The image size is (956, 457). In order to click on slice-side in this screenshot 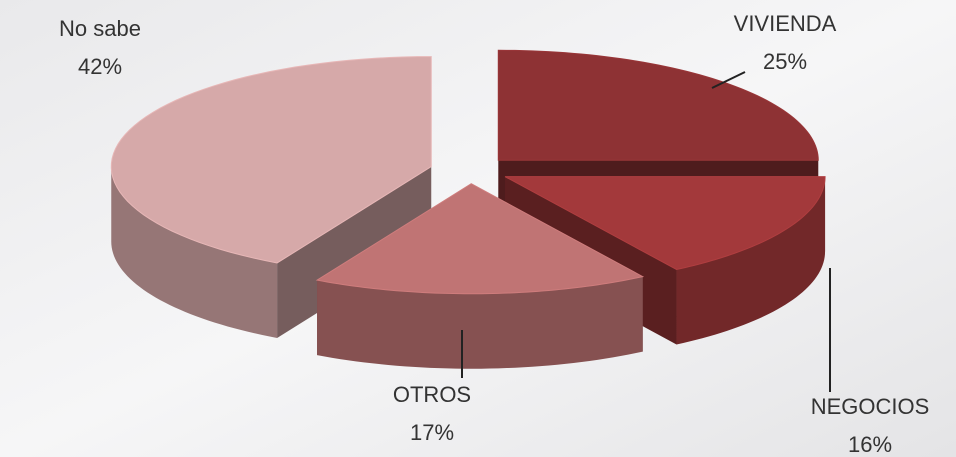, I will do `click(354, 252)`.